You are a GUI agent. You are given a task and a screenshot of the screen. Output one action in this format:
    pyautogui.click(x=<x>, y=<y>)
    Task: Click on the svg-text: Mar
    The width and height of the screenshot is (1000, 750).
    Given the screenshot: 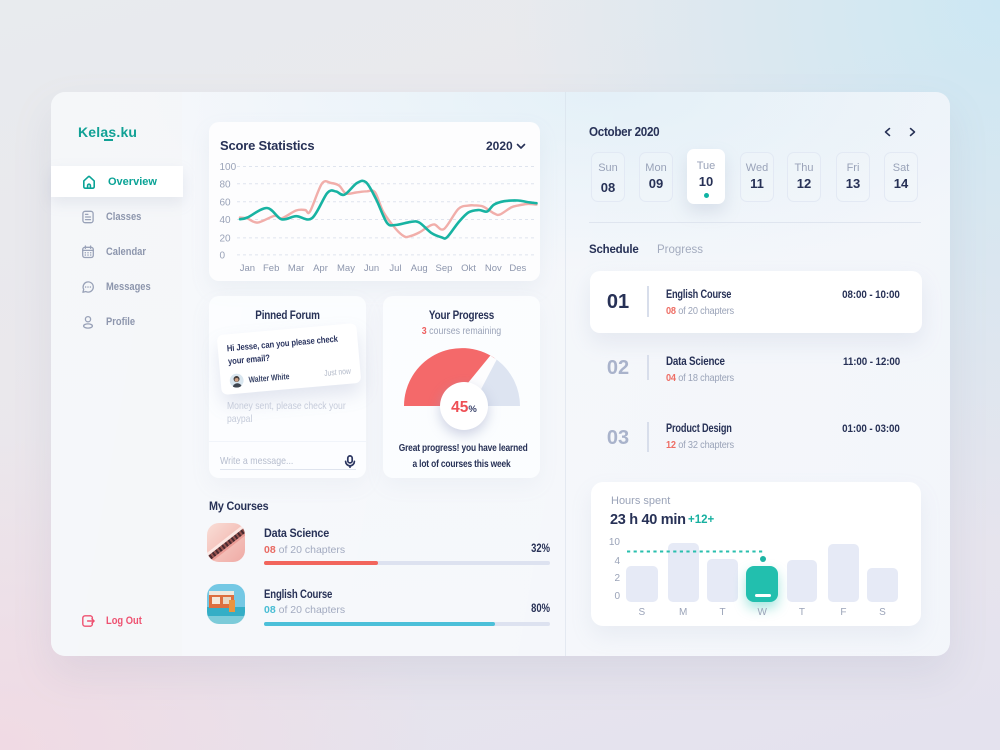 What is the action you would take?
    pyautogui.click(x=296, y=268)
    